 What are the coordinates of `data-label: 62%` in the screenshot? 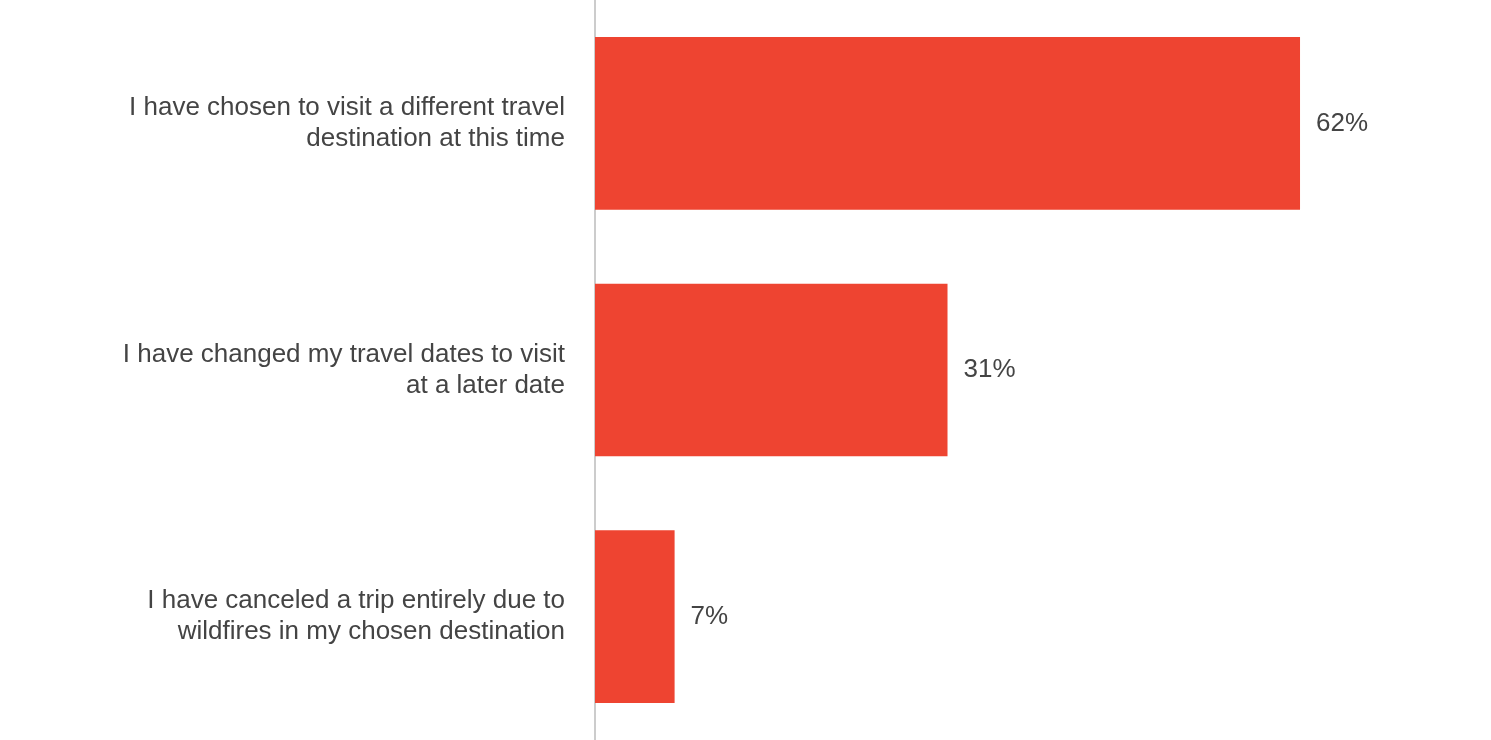 It's located at (1342, 121).